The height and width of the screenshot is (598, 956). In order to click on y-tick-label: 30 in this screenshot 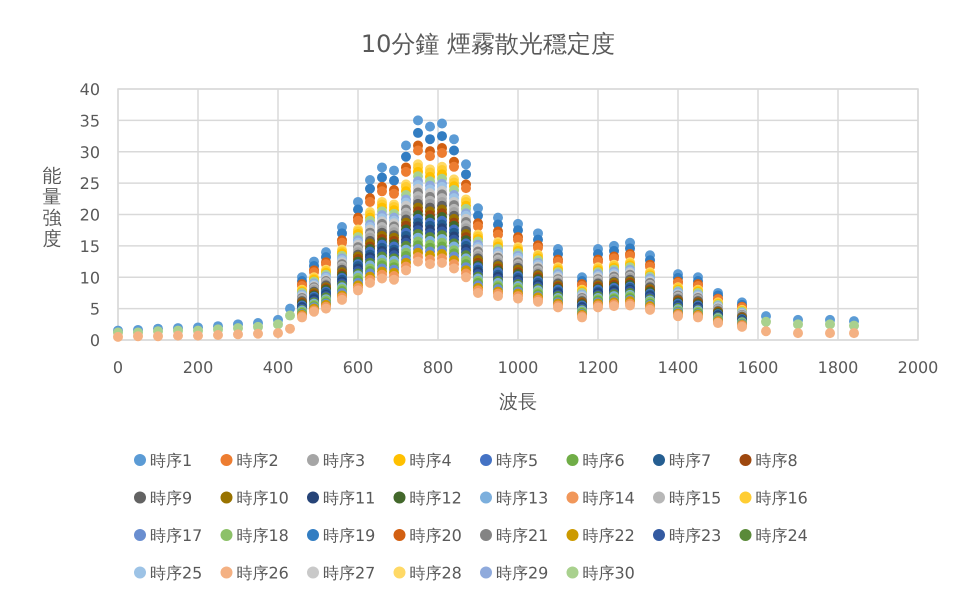, I will do `click(90, 152)`.